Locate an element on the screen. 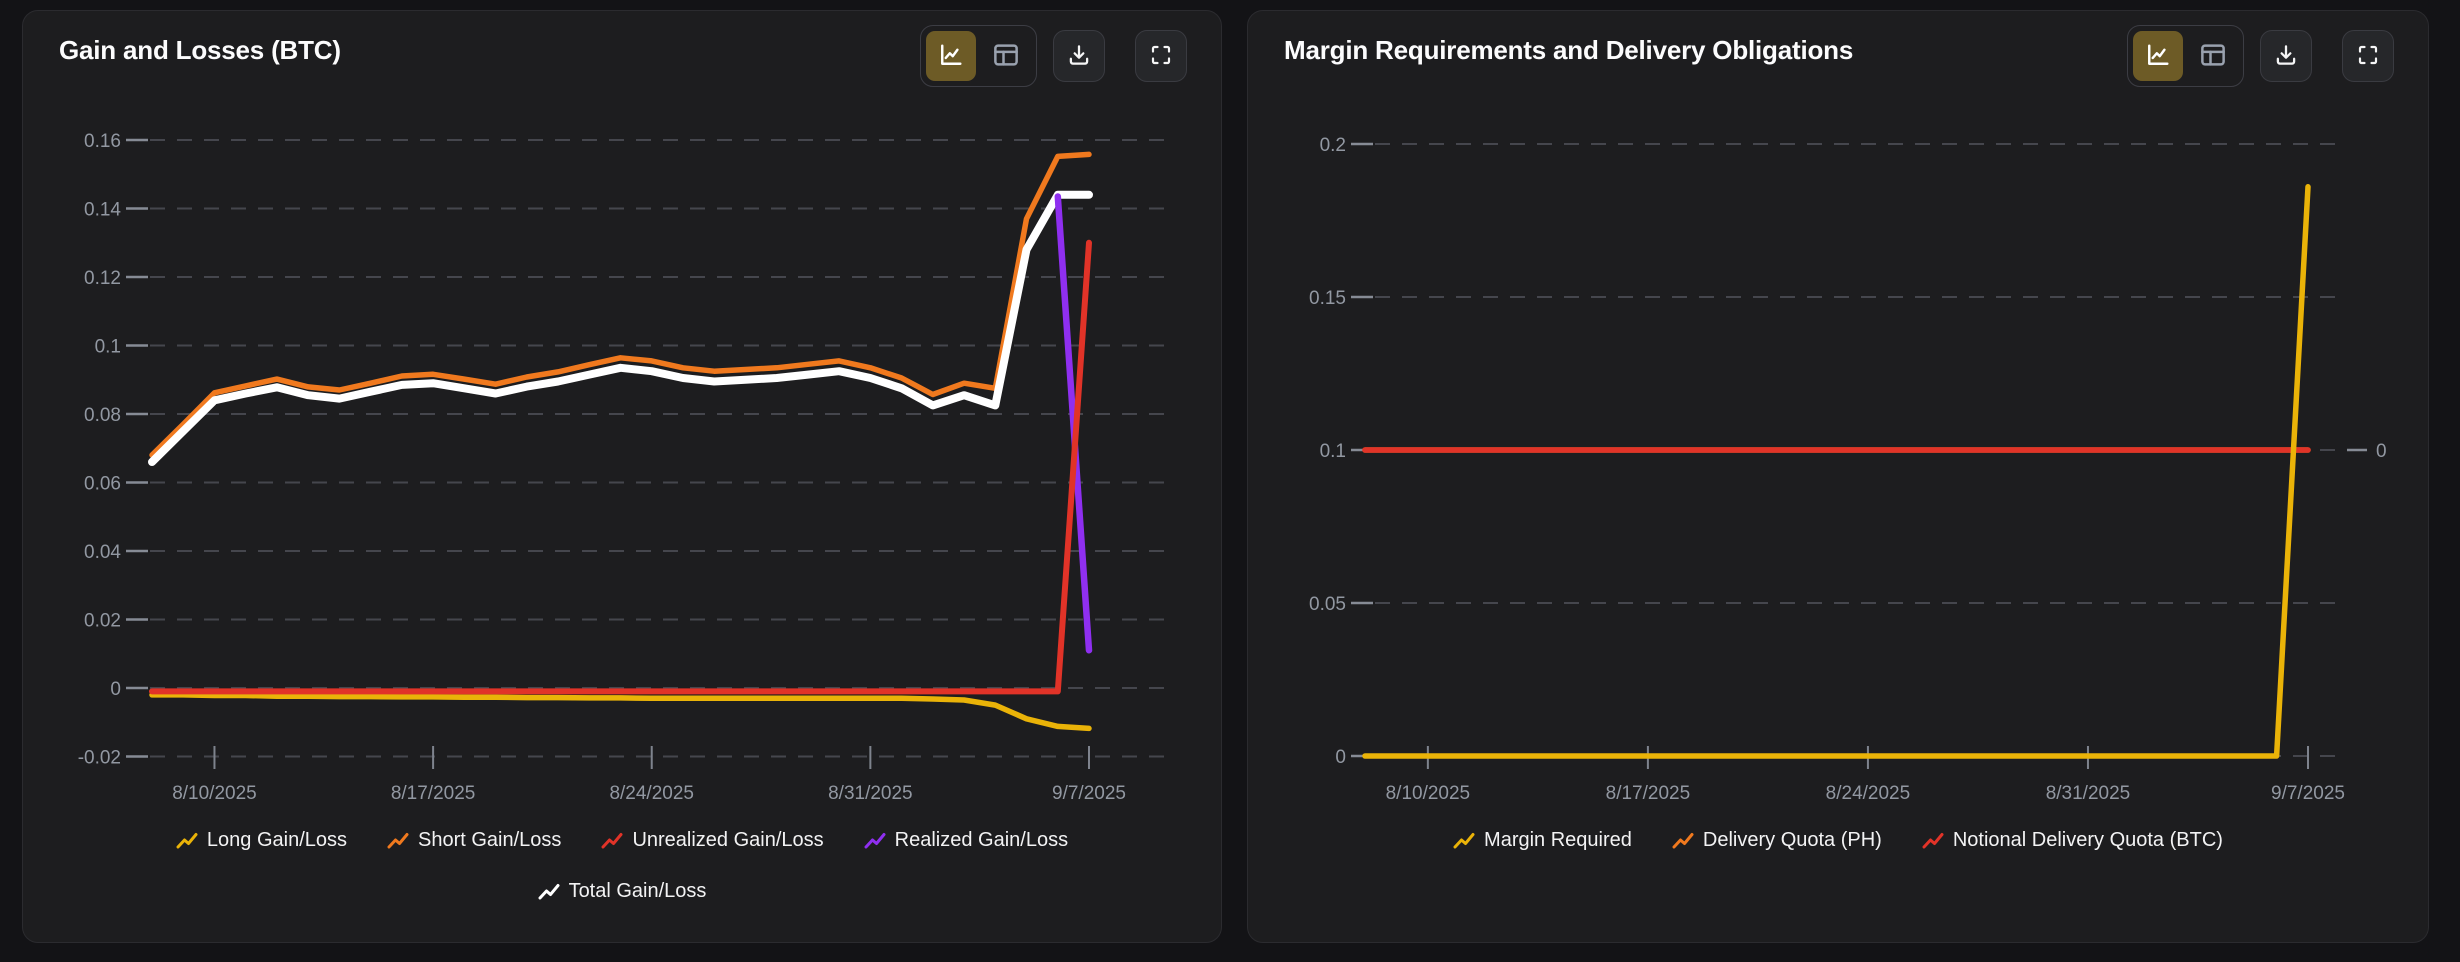 The height and width of the screenshot is (962, 2460). y-axis-label: 0.12 is located at coordinates (102, 278).